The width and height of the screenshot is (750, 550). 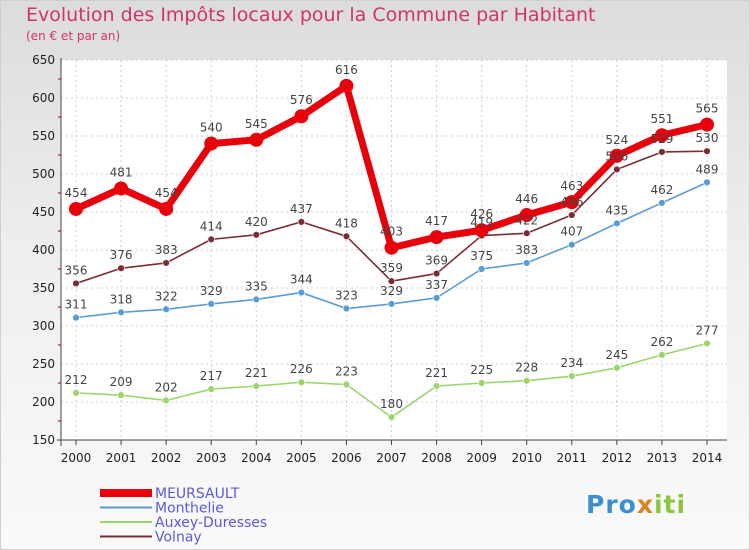 What do you see at coordinates (571, 186) in the screenshot?
I see `data-label-meursault: 463` at bounding box center [571, 186].